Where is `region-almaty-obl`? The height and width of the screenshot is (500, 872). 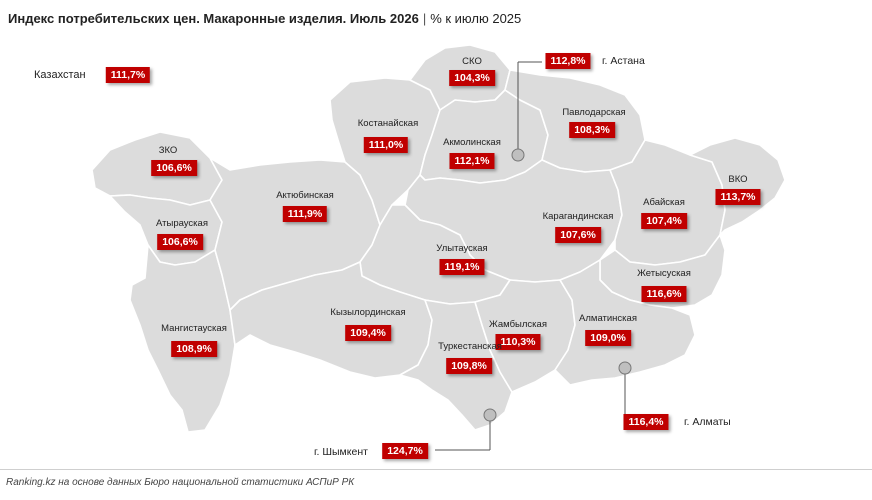
region-almaty-obl is located at coordinates (625, 322).